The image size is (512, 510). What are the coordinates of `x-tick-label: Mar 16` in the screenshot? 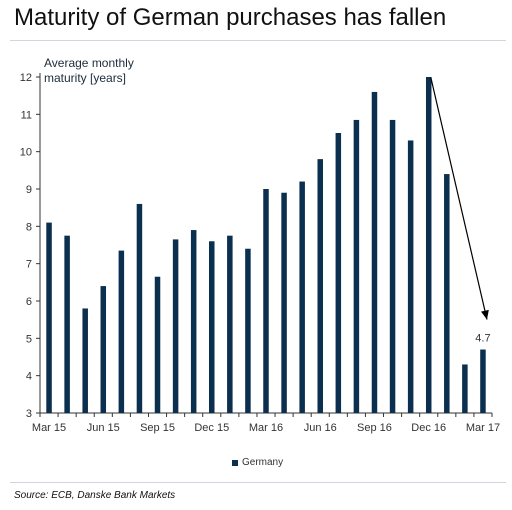 It's located at (266, 428).